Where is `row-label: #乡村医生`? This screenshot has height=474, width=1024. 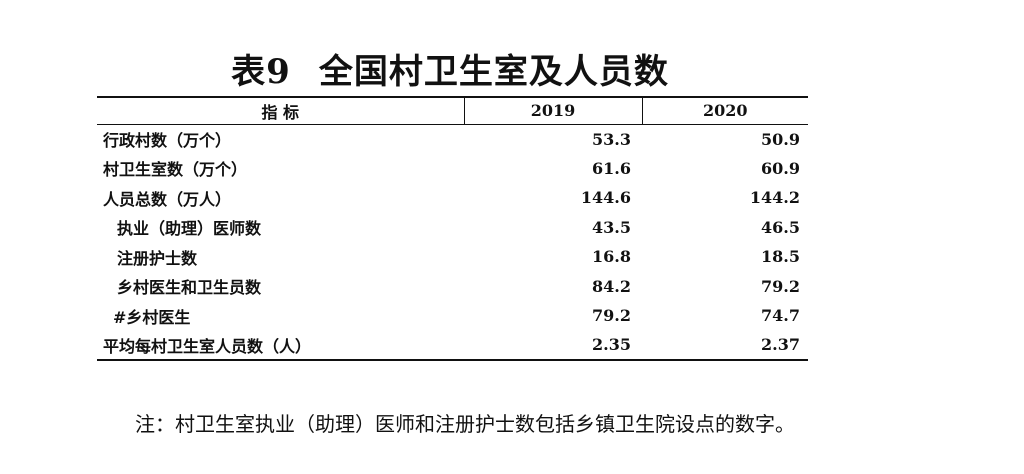
row-label: #乡村医生 is located at coordinates (152, 317).